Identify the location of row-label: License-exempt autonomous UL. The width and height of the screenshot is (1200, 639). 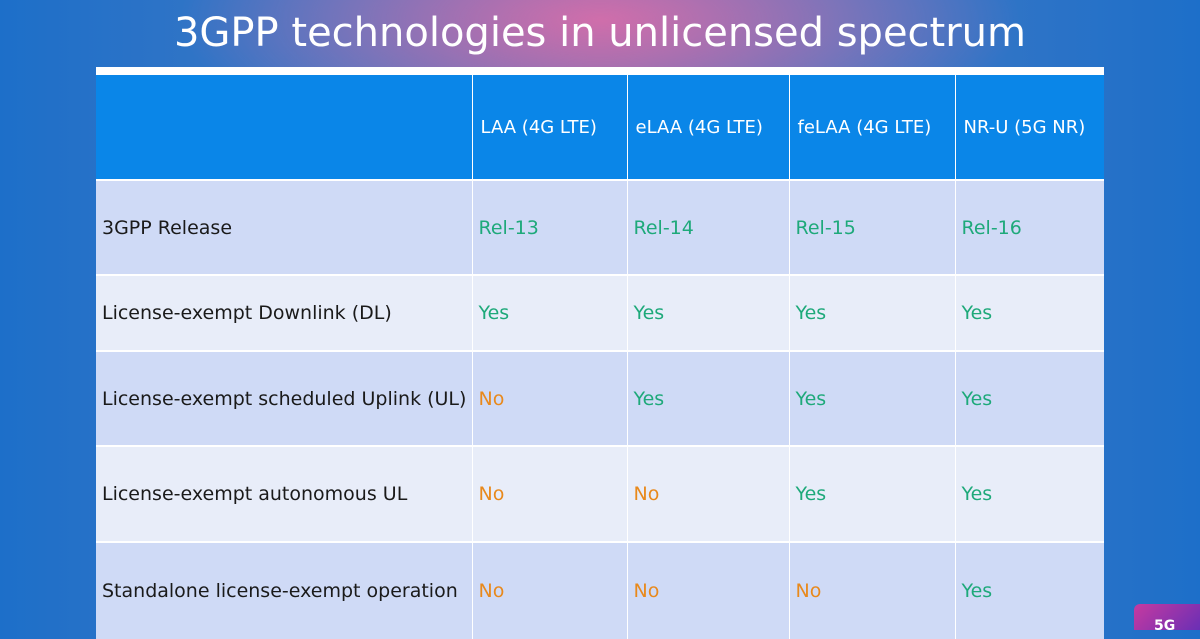
(284, 494).